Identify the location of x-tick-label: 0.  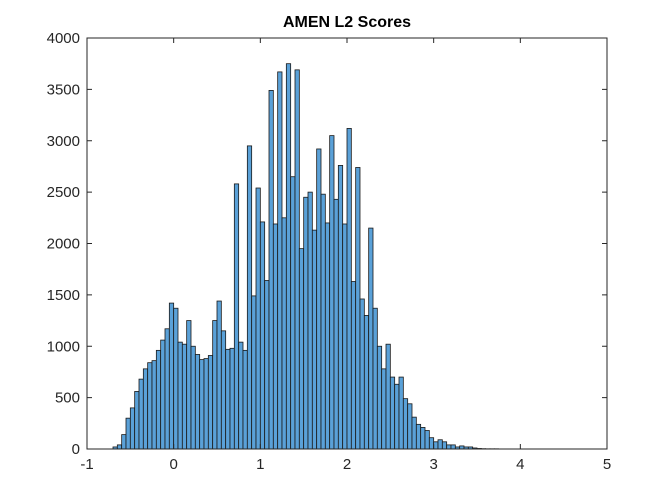
(173, 464).